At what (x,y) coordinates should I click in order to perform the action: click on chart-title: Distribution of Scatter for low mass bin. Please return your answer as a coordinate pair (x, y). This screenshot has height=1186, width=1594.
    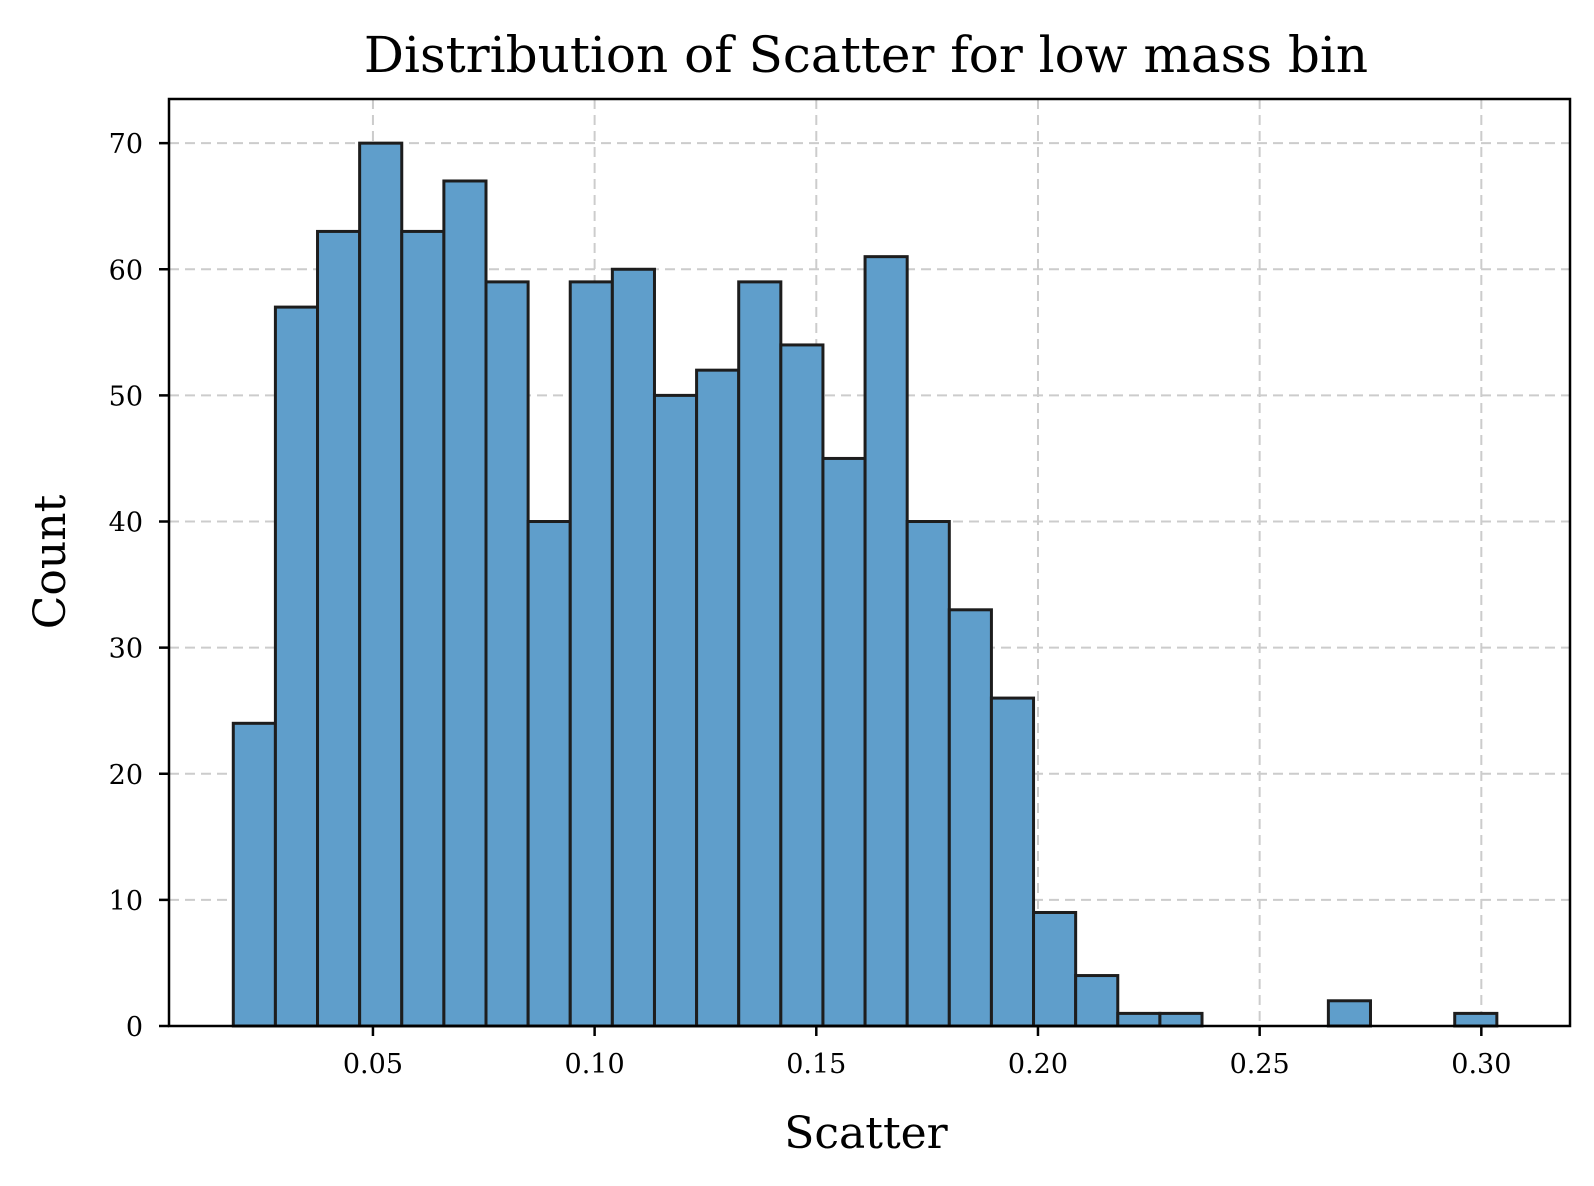
    Looking at the image, I should click on (866, 55).